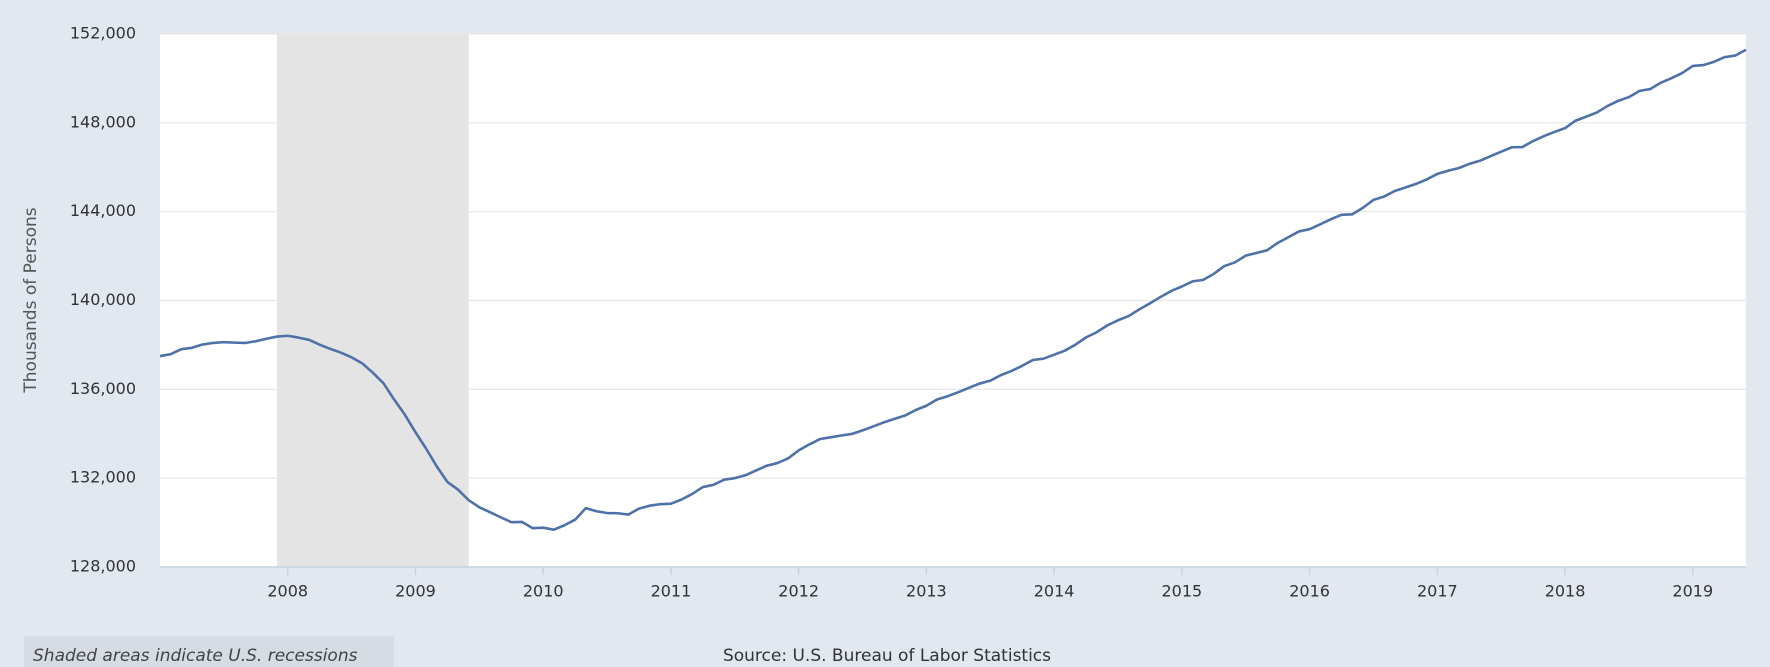  What do you see at coordinates (926, 591) in the screenshot?
I see `x-tick-label: 2013` at bounding box center [926, 591].